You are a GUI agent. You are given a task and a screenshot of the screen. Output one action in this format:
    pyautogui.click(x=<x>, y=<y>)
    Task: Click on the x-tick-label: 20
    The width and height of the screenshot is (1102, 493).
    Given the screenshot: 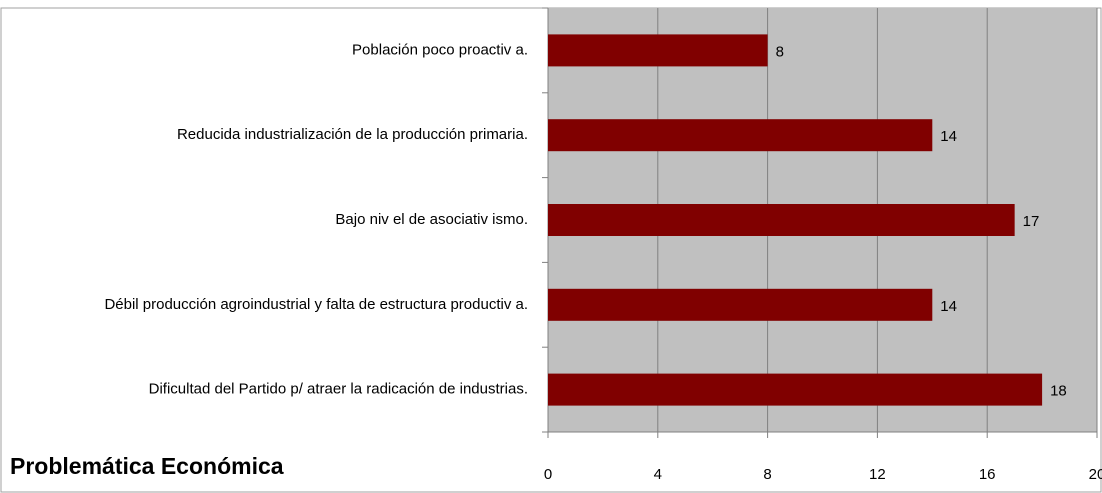 What is the action you would take?
    pyautogui.click(x=1095, y=474)
    